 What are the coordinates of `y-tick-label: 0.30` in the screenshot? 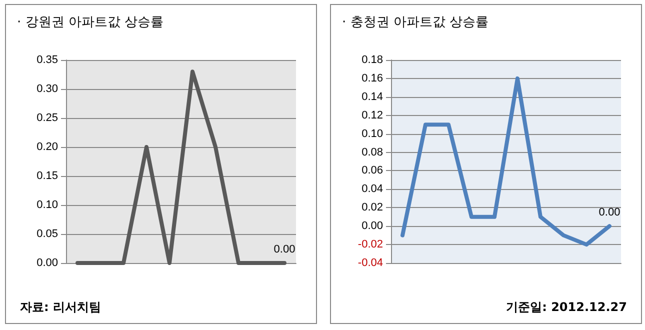 It's located at (47, 89).